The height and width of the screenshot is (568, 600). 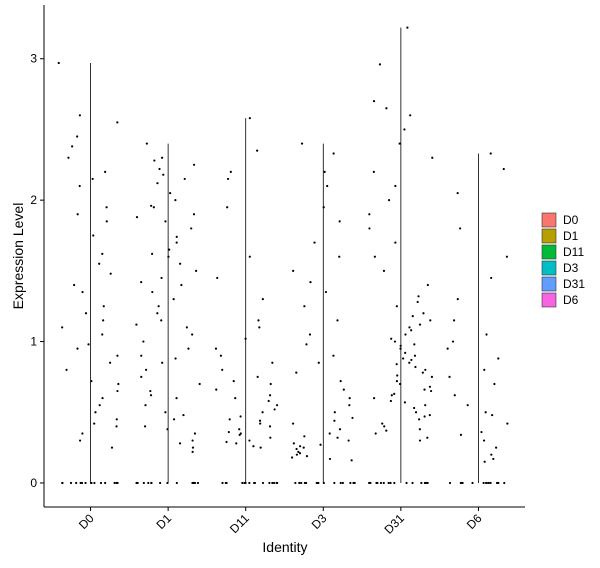 I want to click on x-tick-label: D1, so click(x=164, y=521).